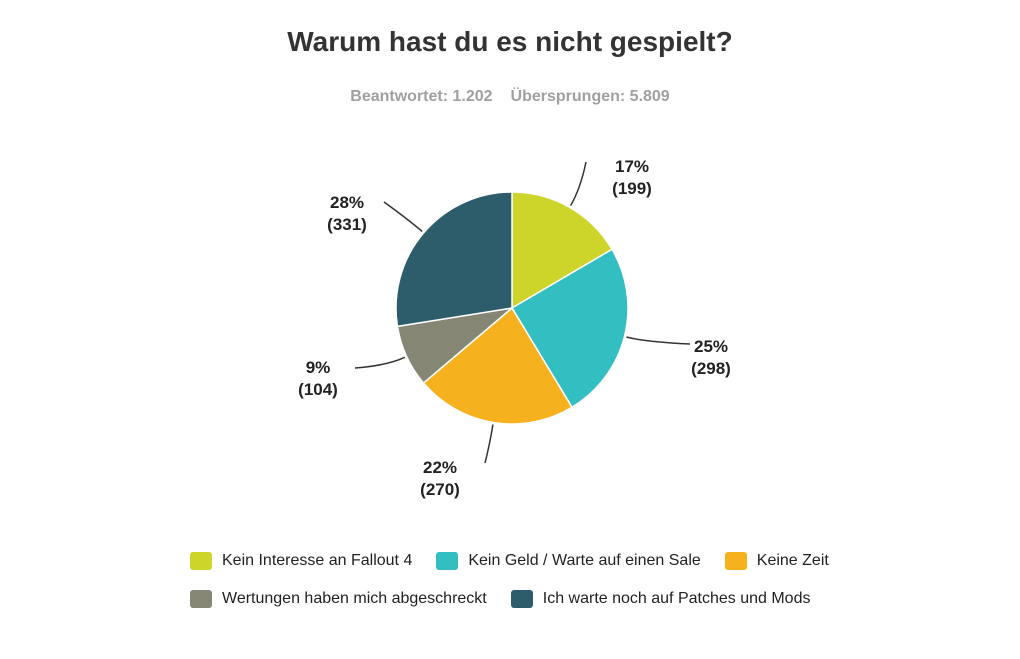 The image size is (1020, 659). I want to click on data-label-count-patches-mods: (331), so click(347, 224).